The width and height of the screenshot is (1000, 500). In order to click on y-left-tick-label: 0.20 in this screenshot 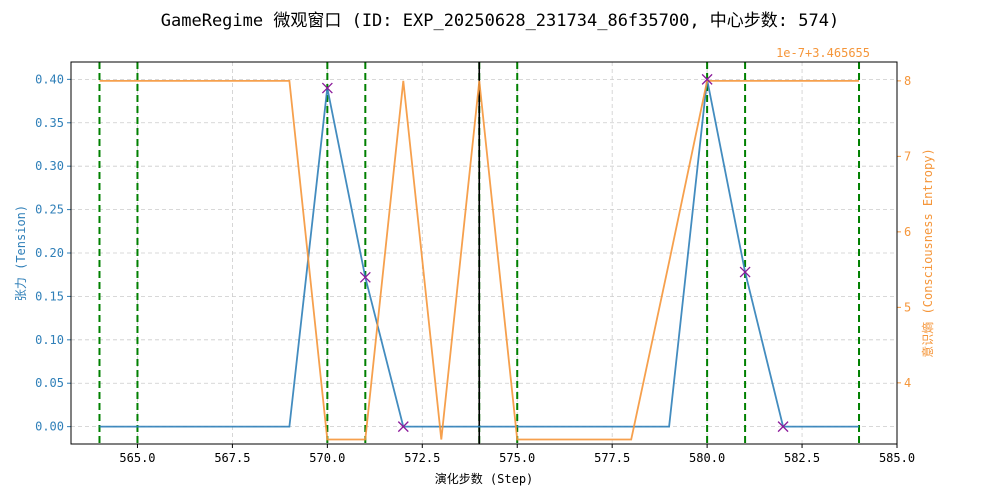, I will do `click(49, 253)`.